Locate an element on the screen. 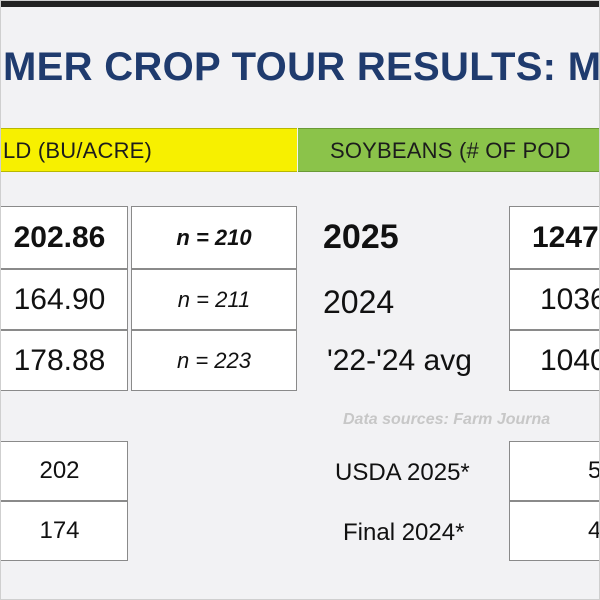 Image resolution: width=600 pixels, height=600 pixels. corn-header-label: LD (BU/ACRE) is located at coordinates (78, 150).